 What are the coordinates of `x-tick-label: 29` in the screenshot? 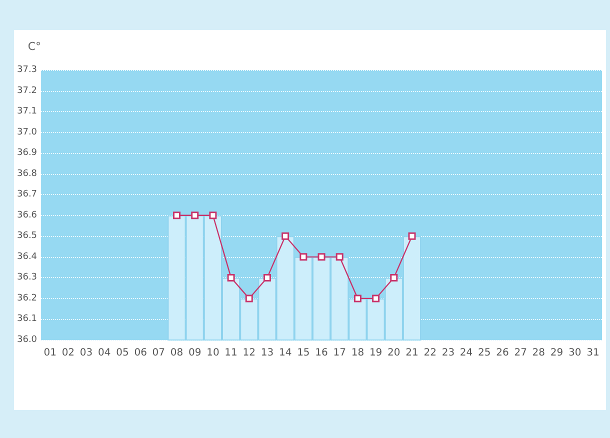 It's located at (557, 353).